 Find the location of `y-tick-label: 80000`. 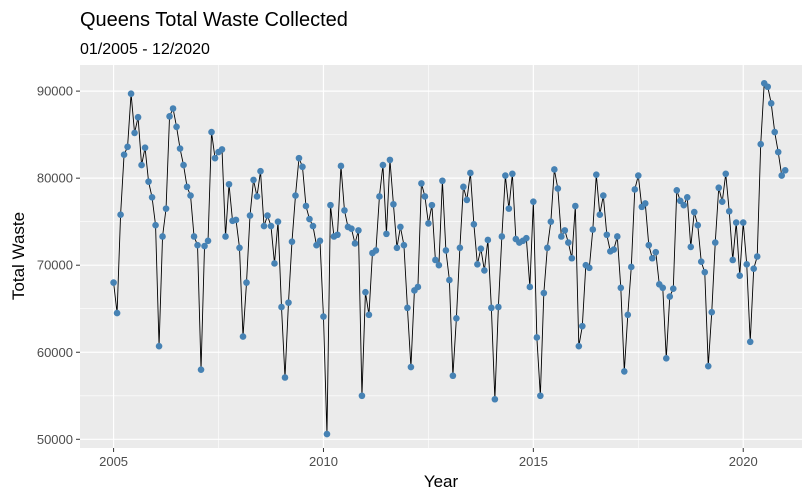

y-tick-label: 80000 is located at coordinates (55, 178).